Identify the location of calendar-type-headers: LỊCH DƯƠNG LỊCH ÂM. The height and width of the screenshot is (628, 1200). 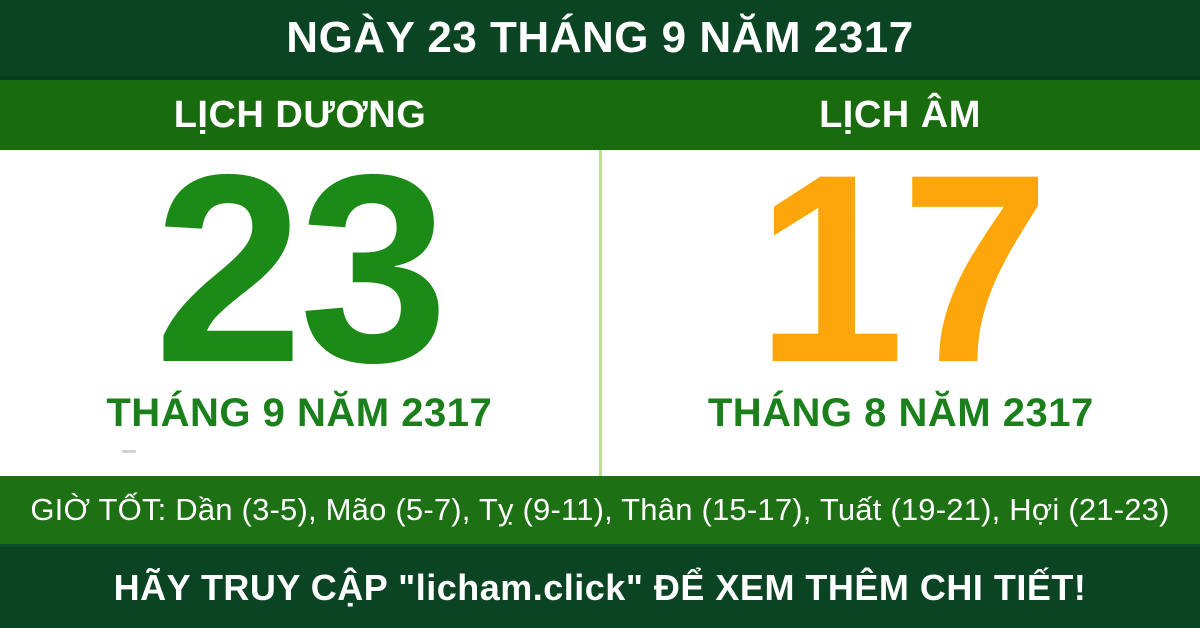
(600, 115).